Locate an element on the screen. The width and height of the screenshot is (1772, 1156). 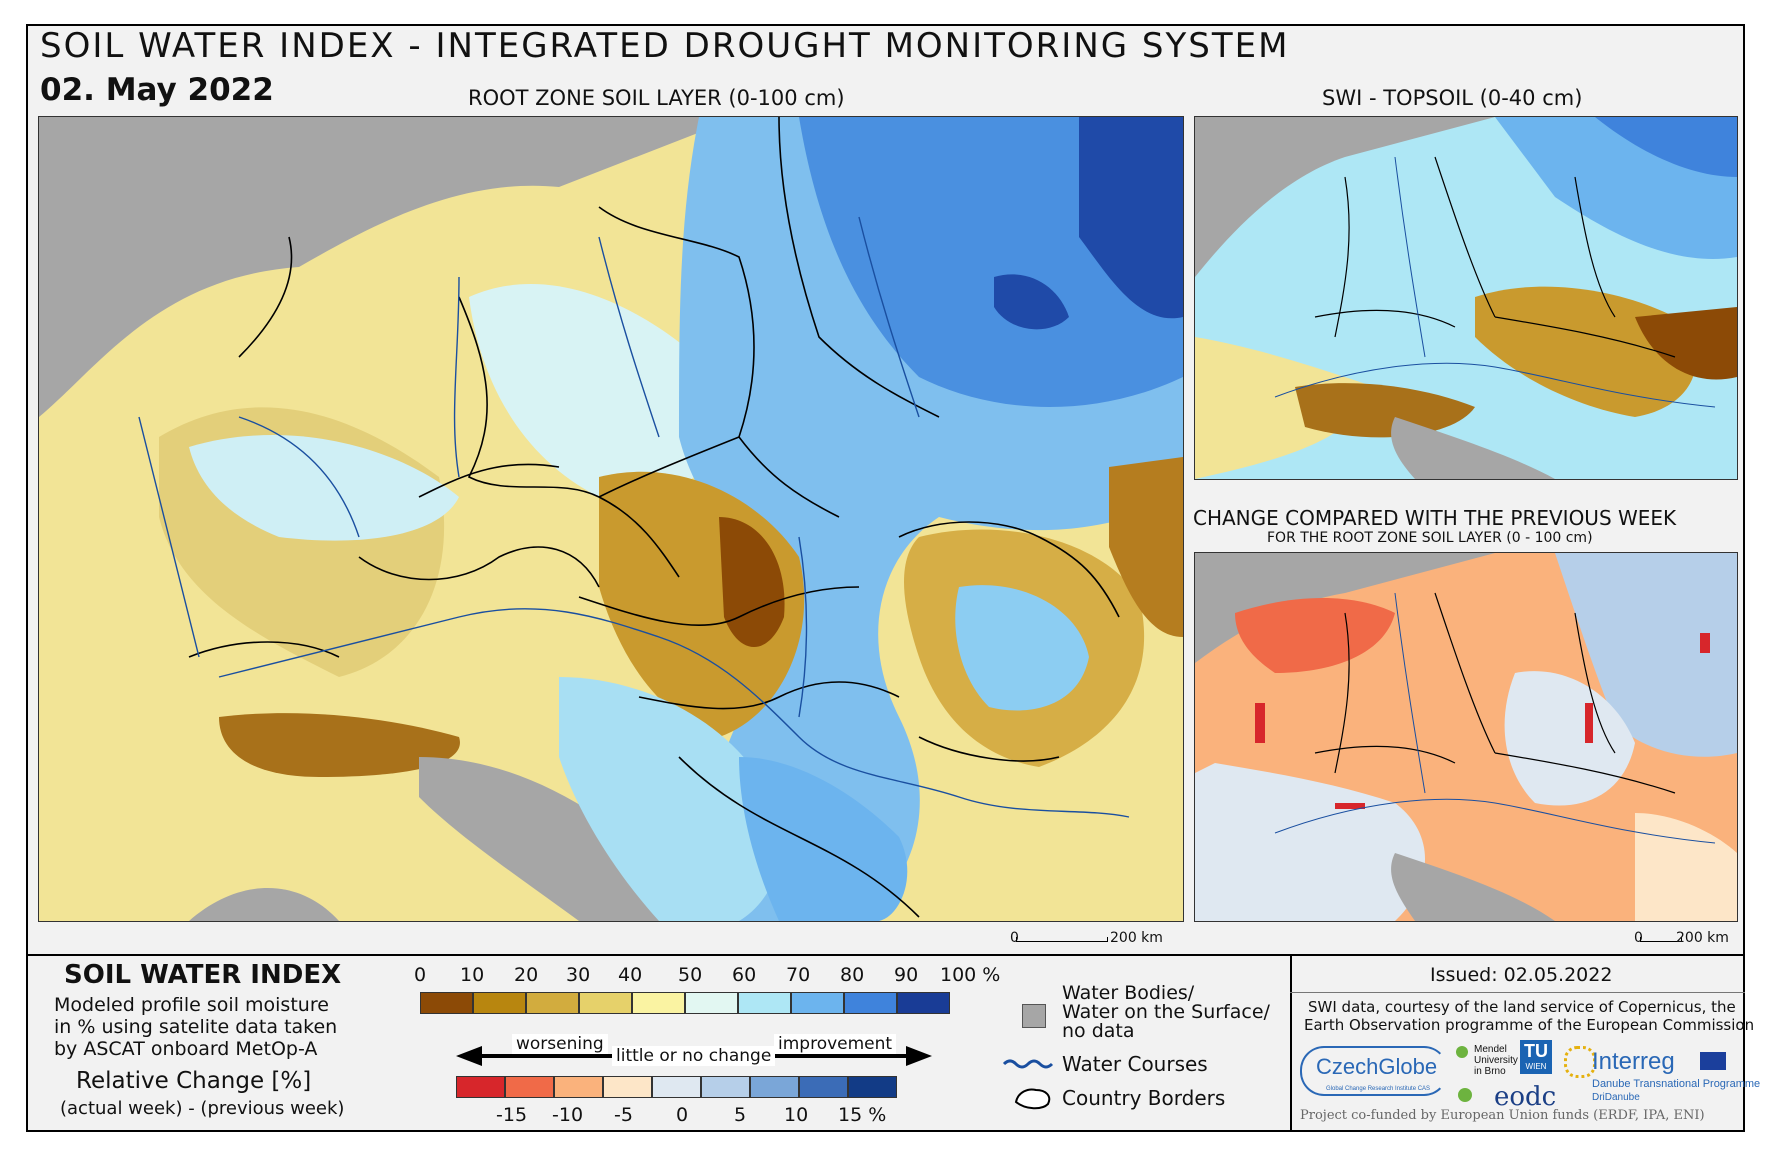
change-tick: -15 is located at coordinates (512, 1115).